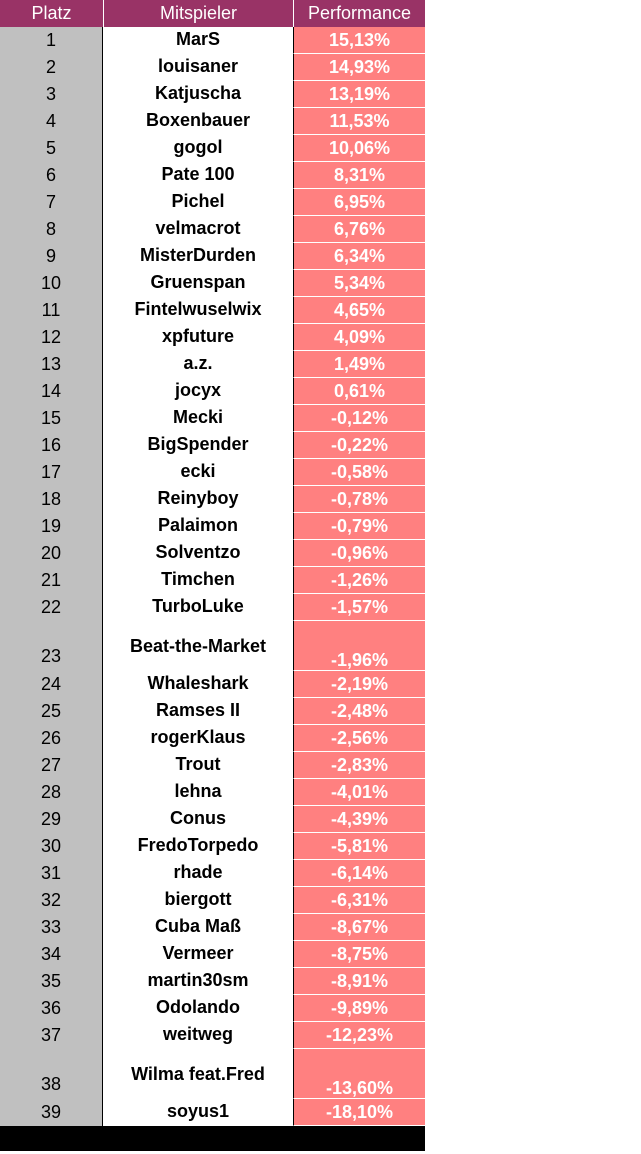  Describe the element at coordinates (212, 981) in the screenshot. I see `table-row: 35 martin30sm -8,91%` at that location.